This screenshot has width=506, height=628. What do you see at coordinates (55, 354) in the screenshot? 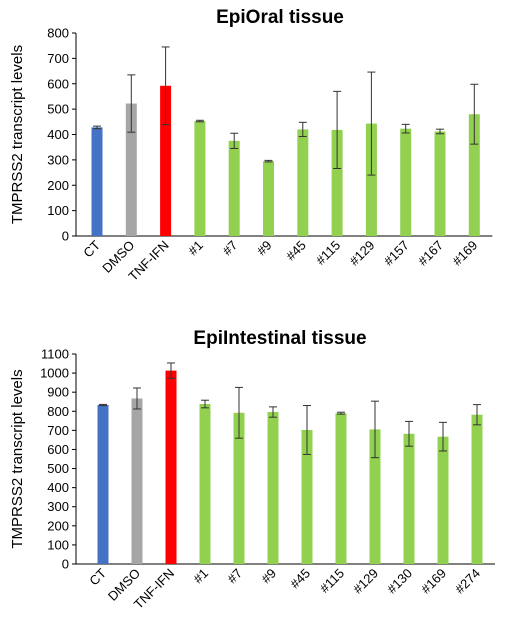
I see `y-tick-label: 1100` at bounding box center [55, 354].